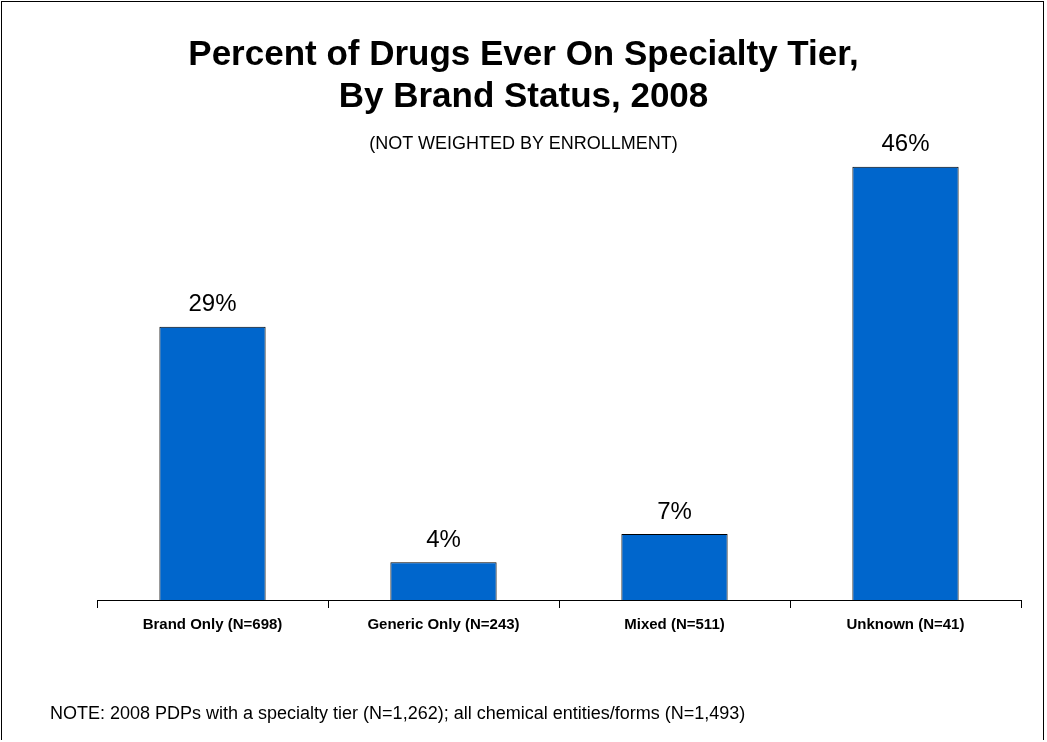 The width and height of the screenshot is (1047, 742). What do you see at coordinates (523, 74) in the screenshot?
I see `chart-title: Percent of Drugs Ever On Specialty Tier, By Brand Status, 2008` at bounding box center [523, 74].